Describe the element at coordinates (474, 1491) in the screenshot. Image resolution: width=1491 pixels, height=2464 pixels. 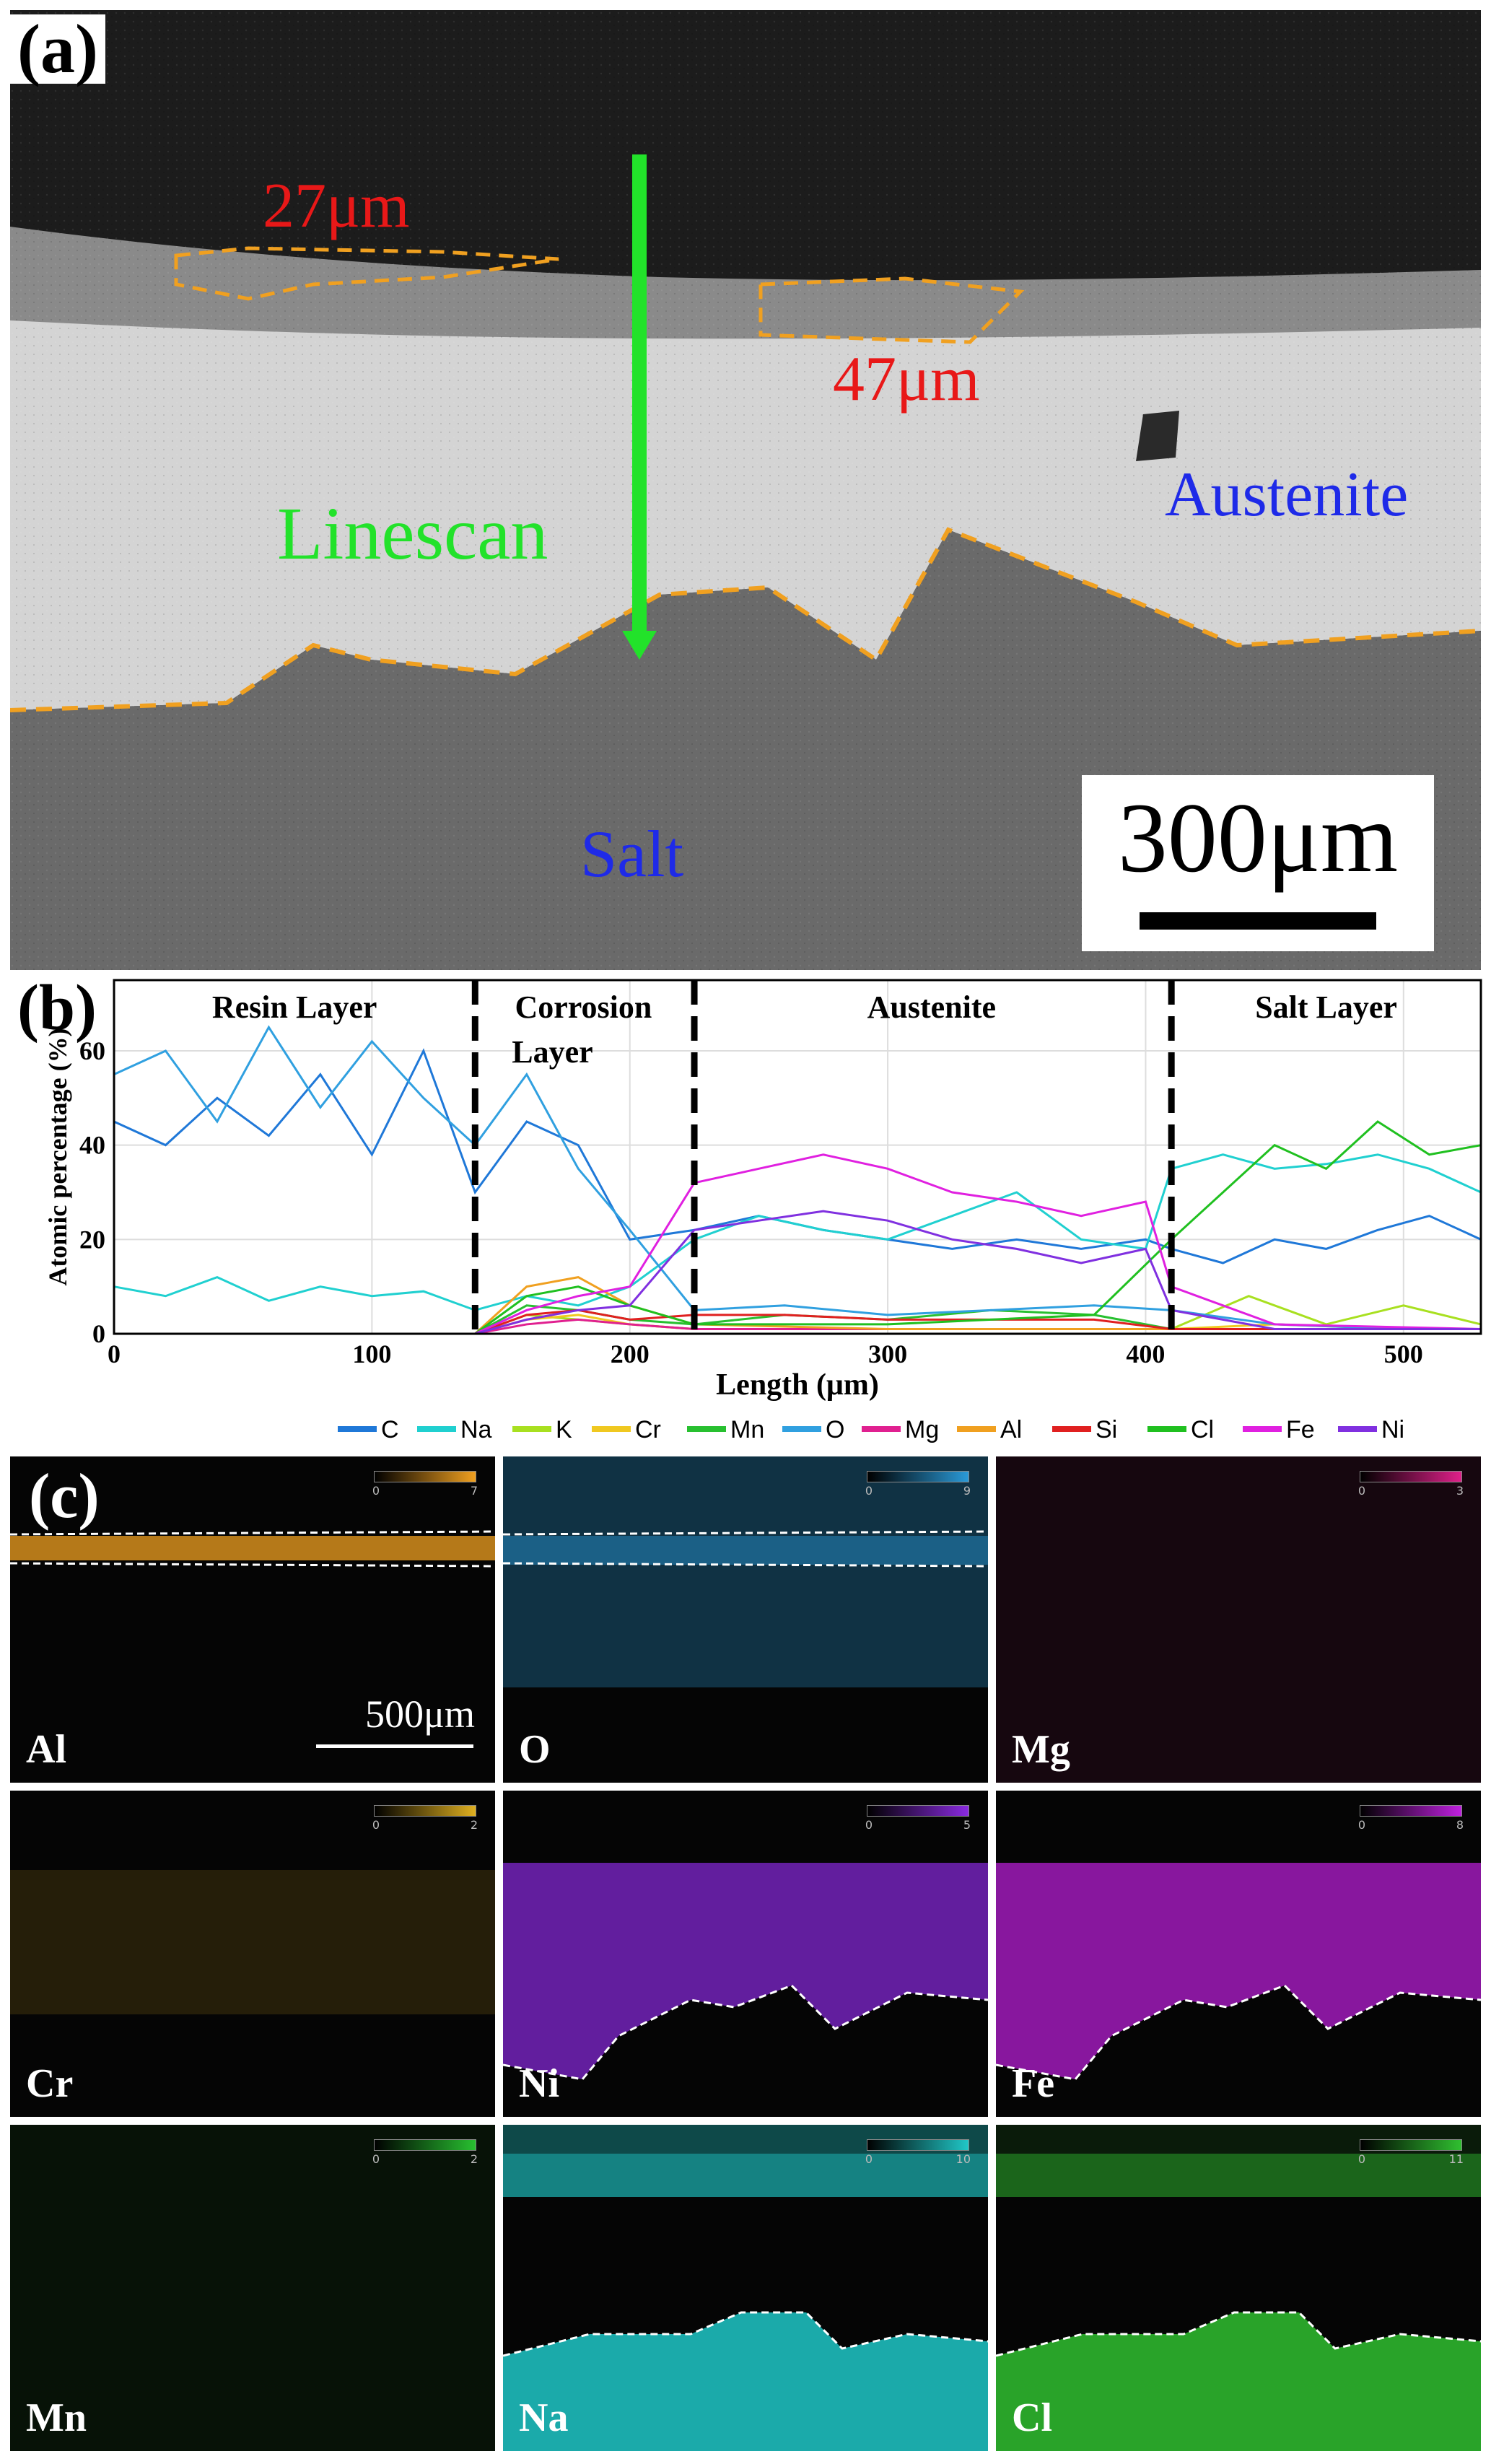
I see `colorbar-max: 7` at that location.